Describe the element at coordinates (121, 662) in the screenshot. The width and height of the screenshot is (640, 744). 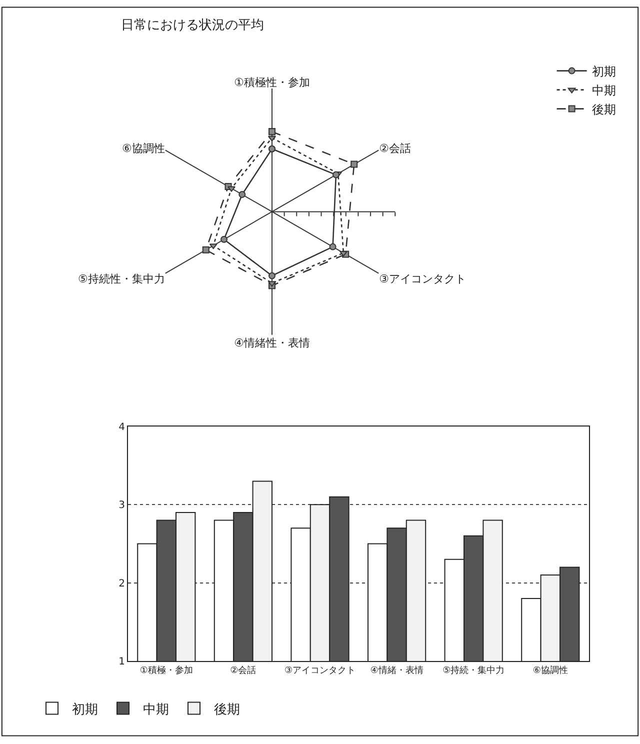
I see `y-tick-label: 1` at that location.